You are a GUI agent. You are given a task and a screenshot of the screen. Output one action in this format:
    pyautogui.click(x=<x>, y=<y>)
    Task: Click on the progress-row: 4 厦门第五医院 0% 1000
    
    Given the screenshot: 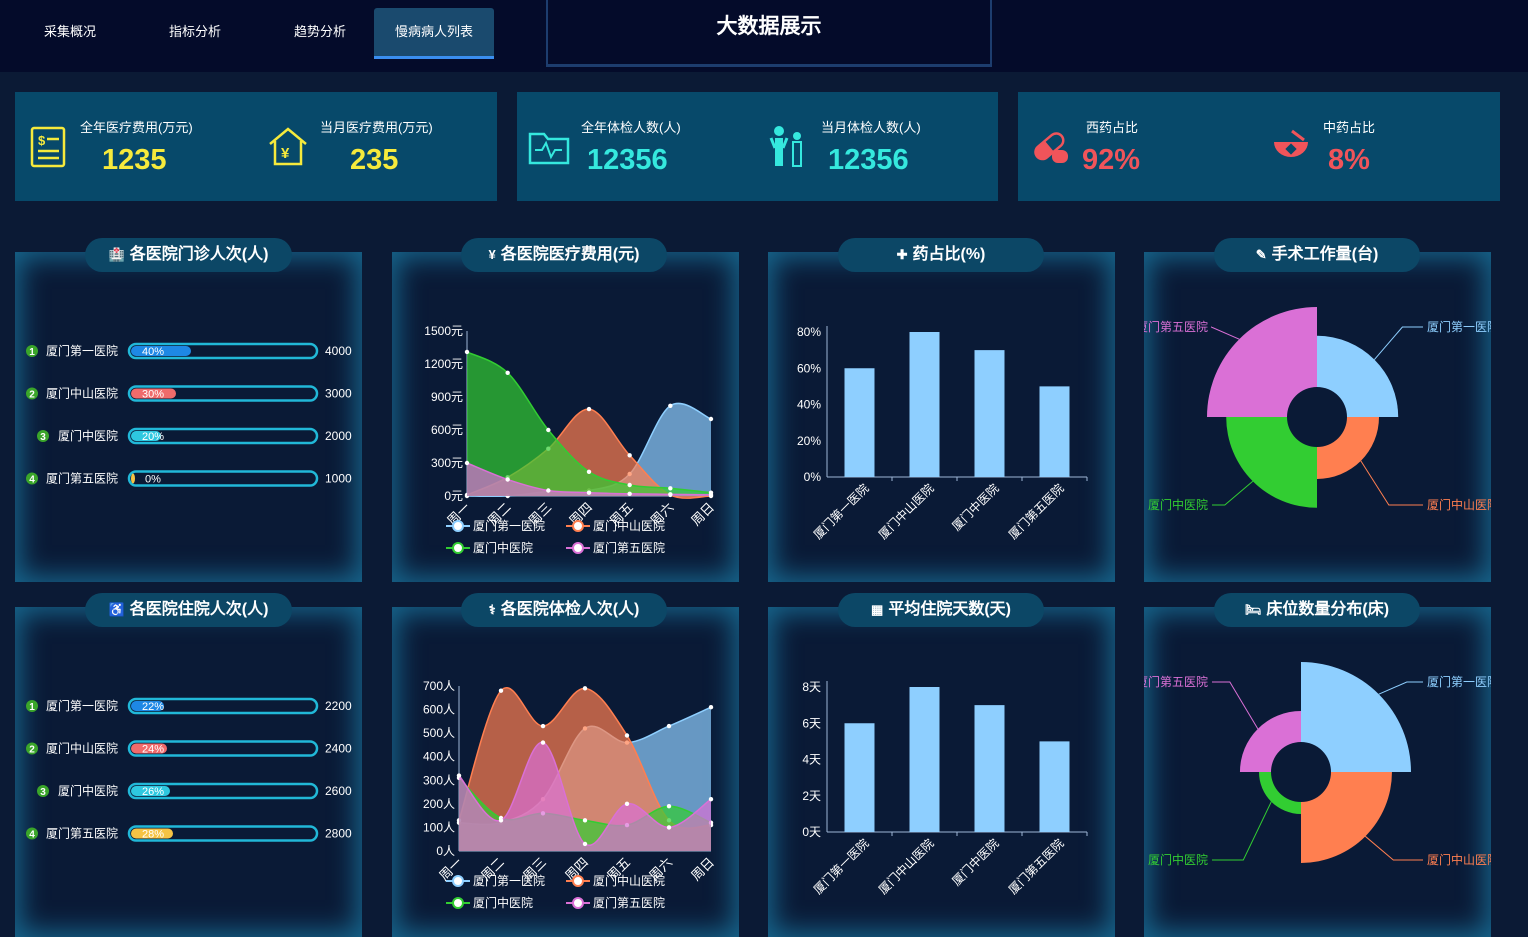 What is the action you would take?
    pyautogui.click(x=189, y=478)
    